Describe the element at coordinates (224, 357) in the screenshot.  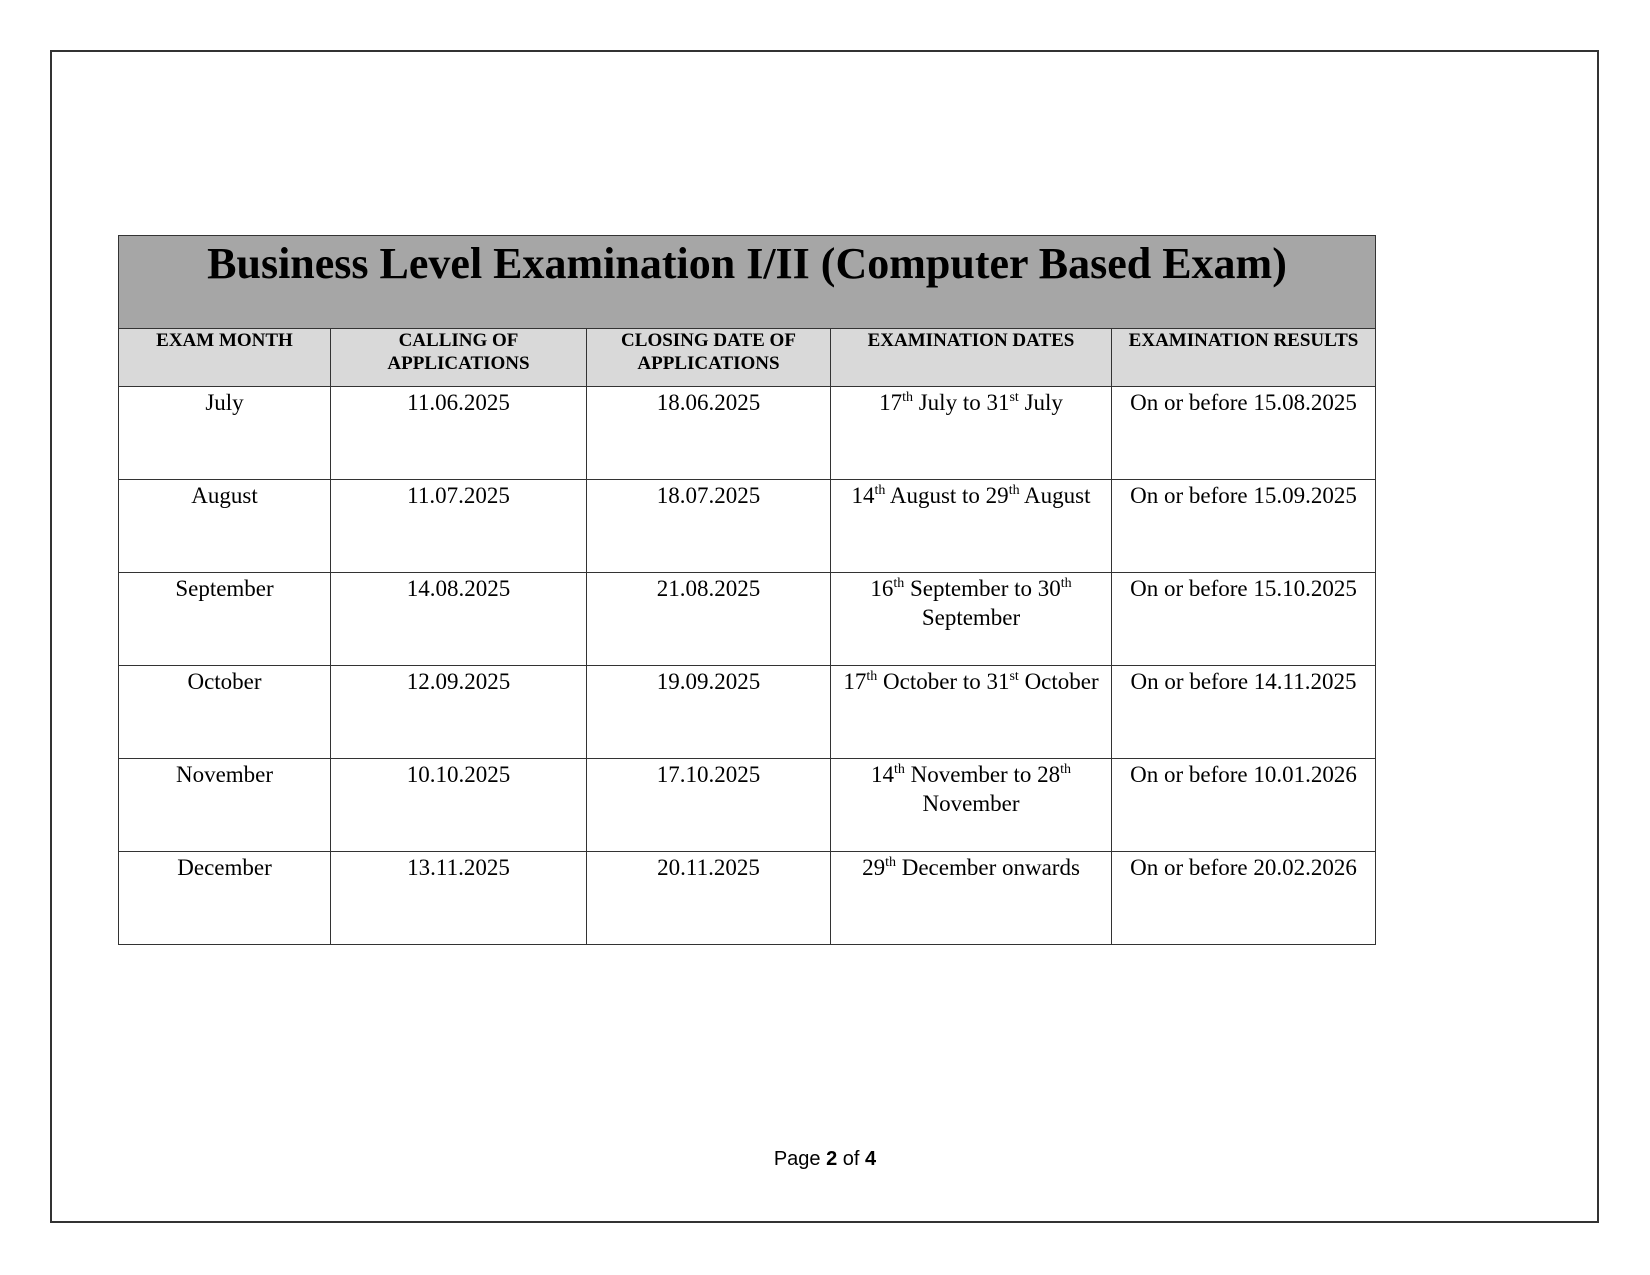
I see `header-exam-month: EXAM MONTH` at that location.